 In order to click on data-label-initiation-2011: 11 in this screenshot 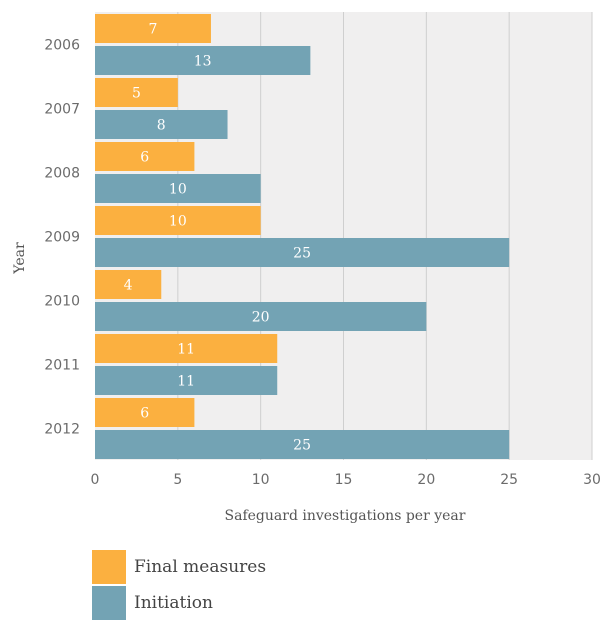, I will do `click(186, 382)`.